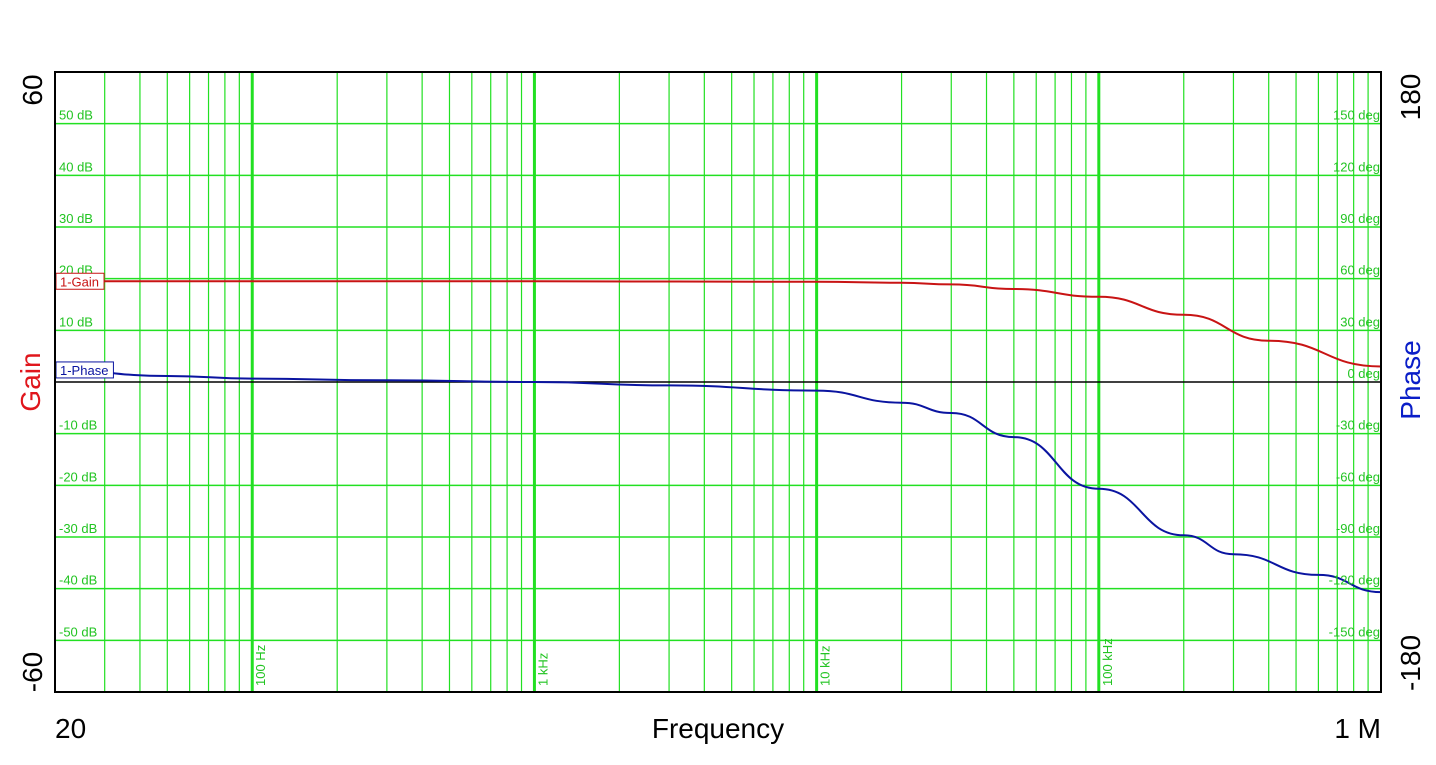 This screenshot has width=1436, height=765. What do you see at coordinates (78, 580) in the screenshot?
I see `gain-tick-label: -40 dB` at bounding box center [78, 580].